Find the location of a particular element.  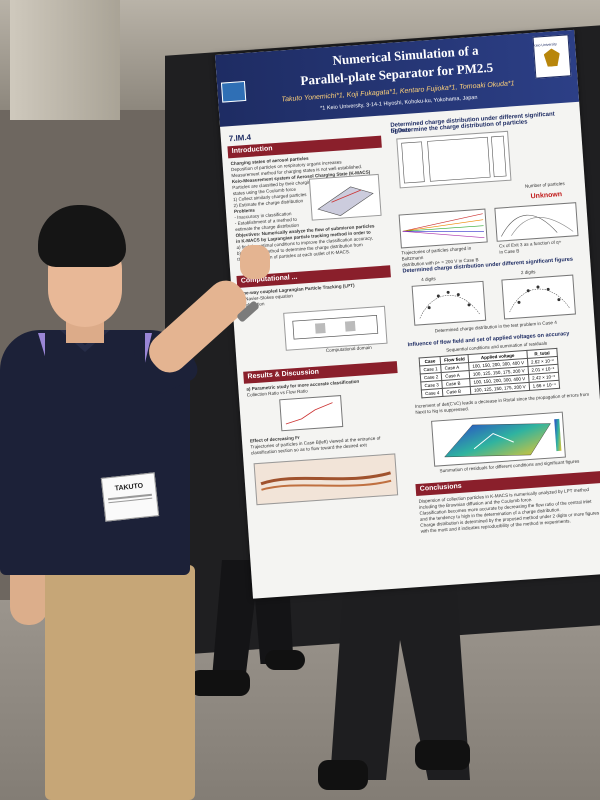

name-badge: TAKUTO is located at coordinates (130, 497).